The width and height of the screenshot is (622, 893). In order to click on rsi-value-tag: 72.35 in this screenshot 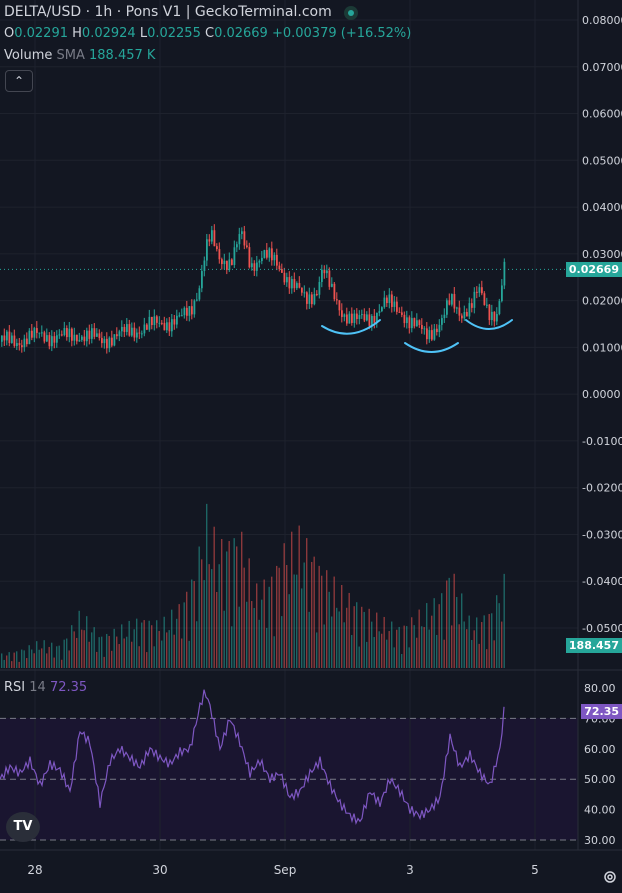, I will do `click(601, 711)`.